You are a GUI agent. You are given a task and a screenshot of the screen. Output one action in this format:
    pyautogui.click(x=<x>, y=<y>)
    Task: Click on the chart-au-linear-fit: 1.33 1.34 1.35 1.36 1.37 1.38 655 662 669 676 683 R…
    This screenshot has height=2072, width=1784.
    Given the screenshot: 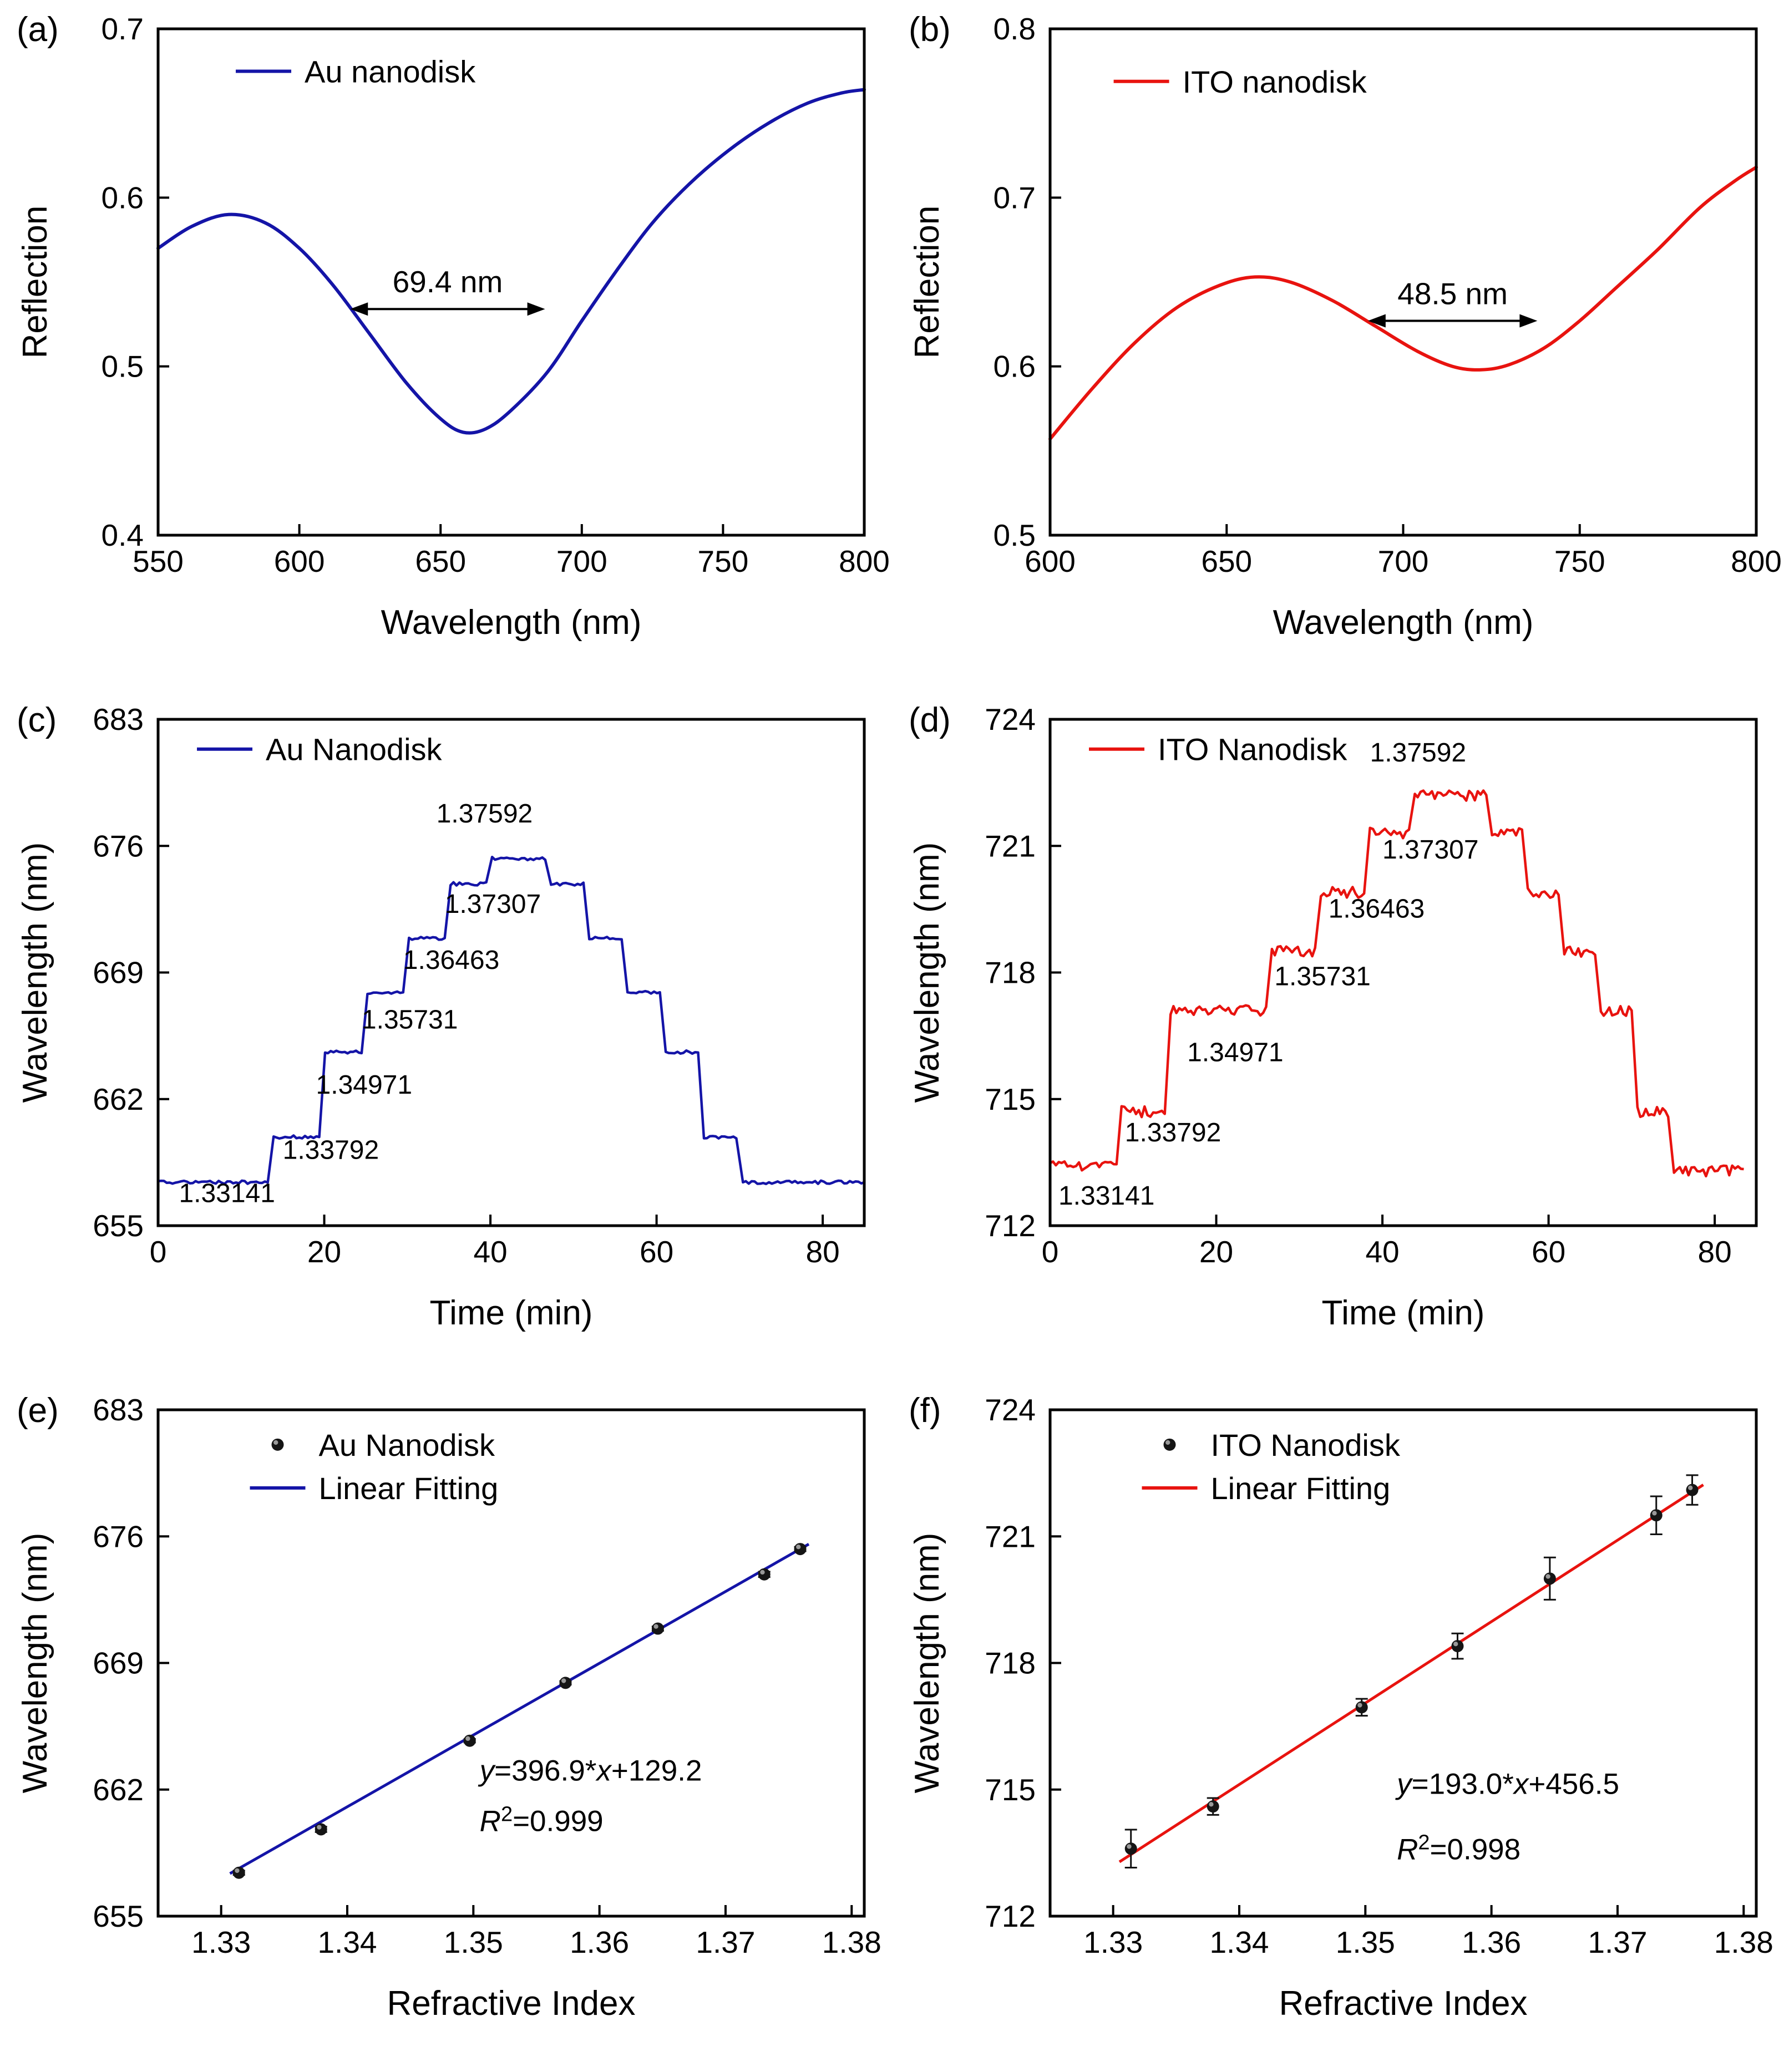 What is the action you would take?
    pyautogui.click(x=448, y=1708)
    